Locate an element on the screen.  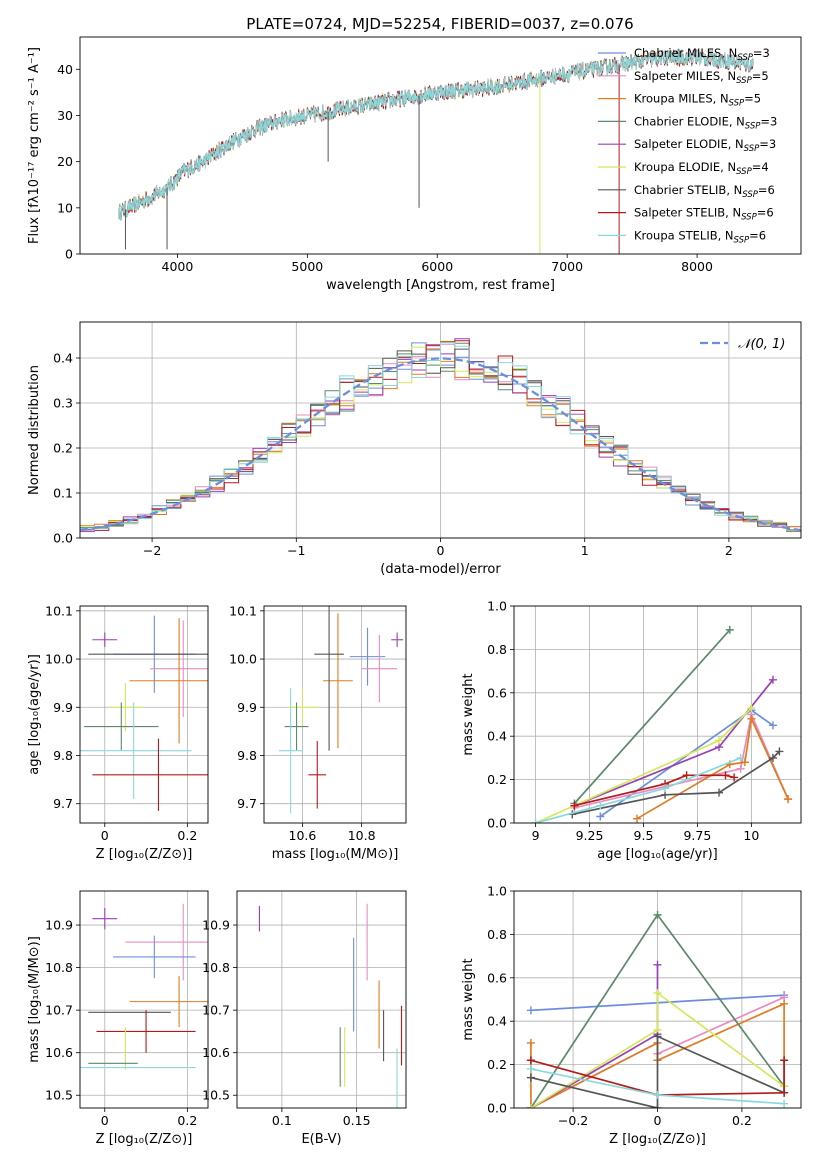
legend-label: Chabrier MILES, NSSP=3 is located at coordinates (702, 54).